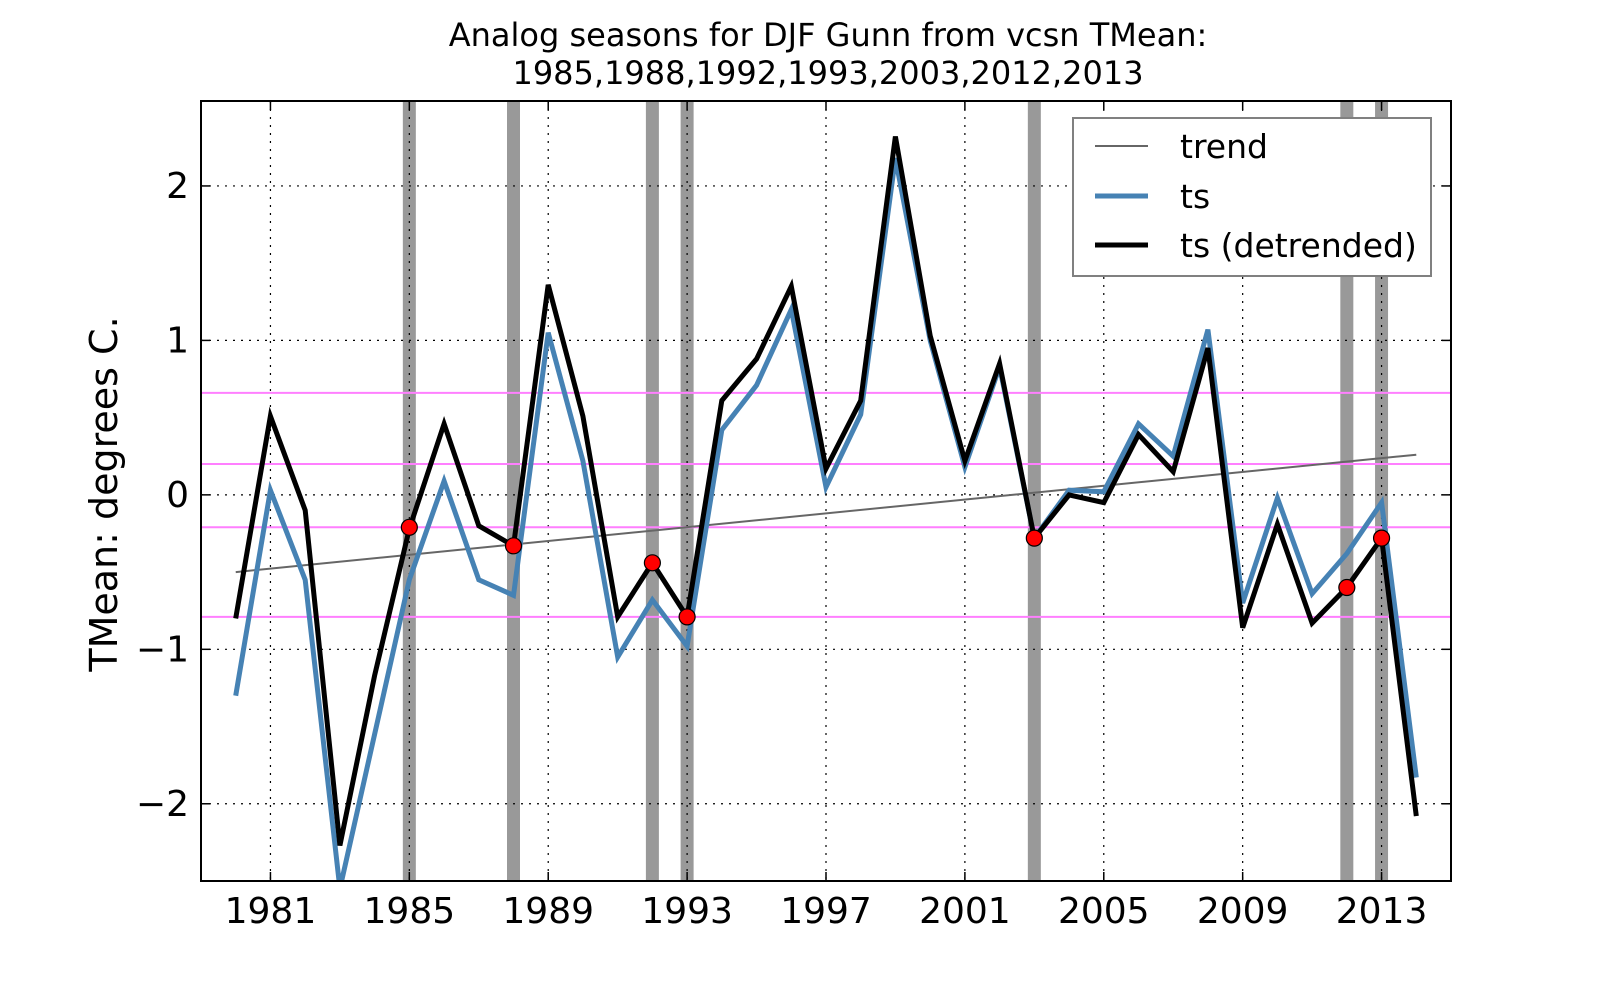  I want to click on y-tick-label: 2, so click(177, 186).